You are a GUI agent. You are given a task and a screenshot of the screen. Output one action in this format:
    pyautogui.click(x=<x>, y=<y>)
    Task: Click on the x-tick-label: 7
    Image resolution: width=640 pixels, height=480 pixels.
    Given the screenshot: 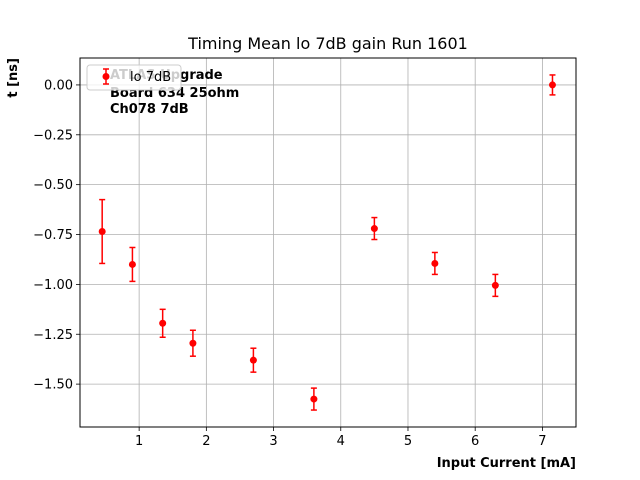 What is the action you would take?
    pyautogui.click(x=542, y=441)
    